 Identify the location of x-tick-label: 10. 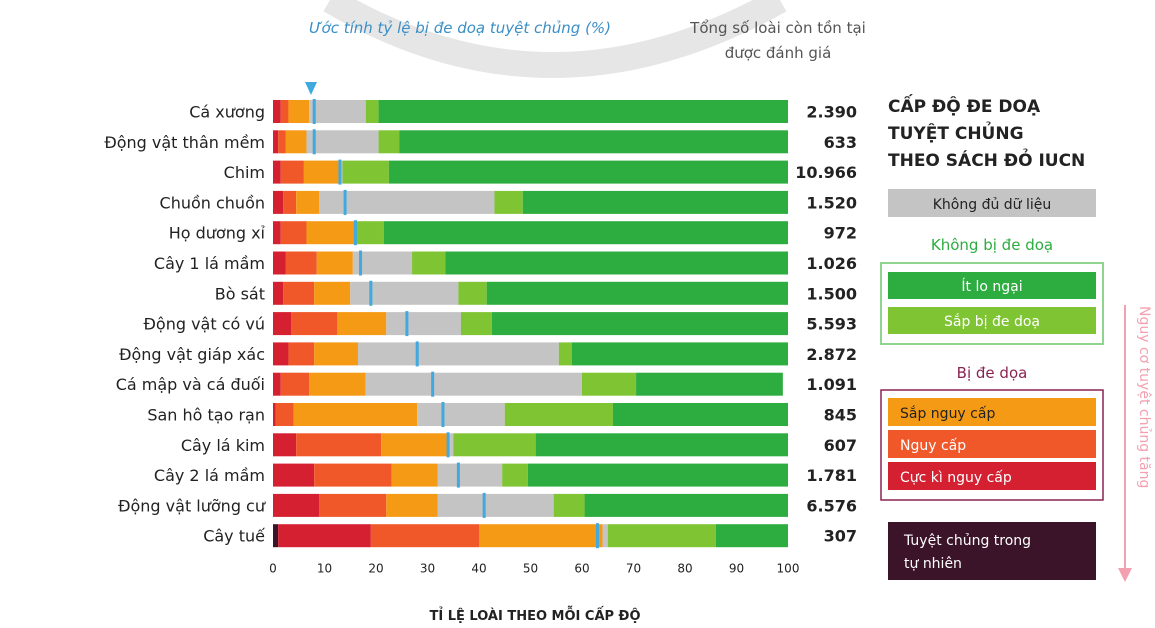
(324, 569).